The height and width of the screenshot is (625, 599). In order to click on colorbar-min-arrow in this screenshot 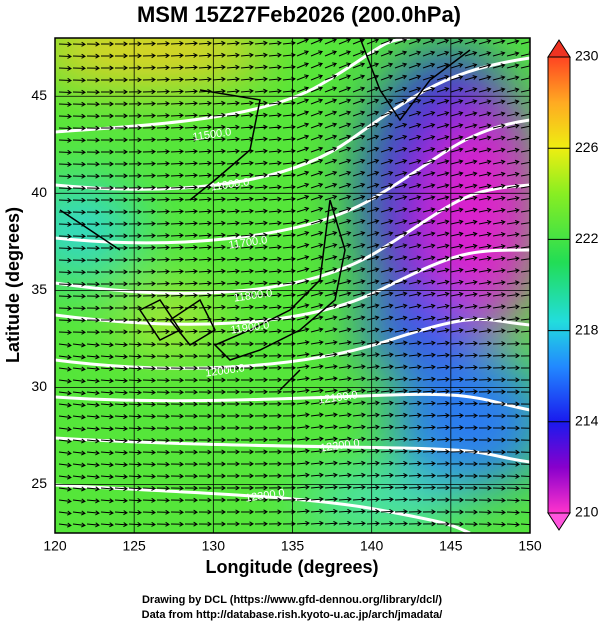, I will do `click(559, 521)`.